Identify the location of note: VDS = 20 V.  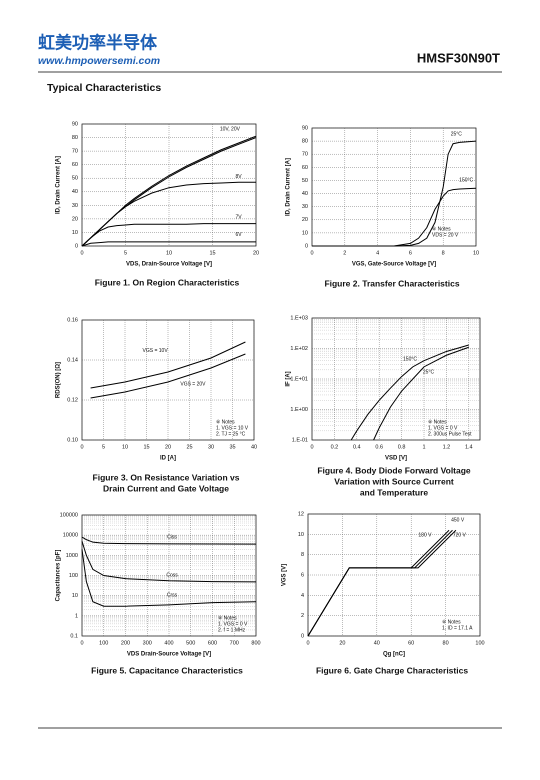
(445, 235).